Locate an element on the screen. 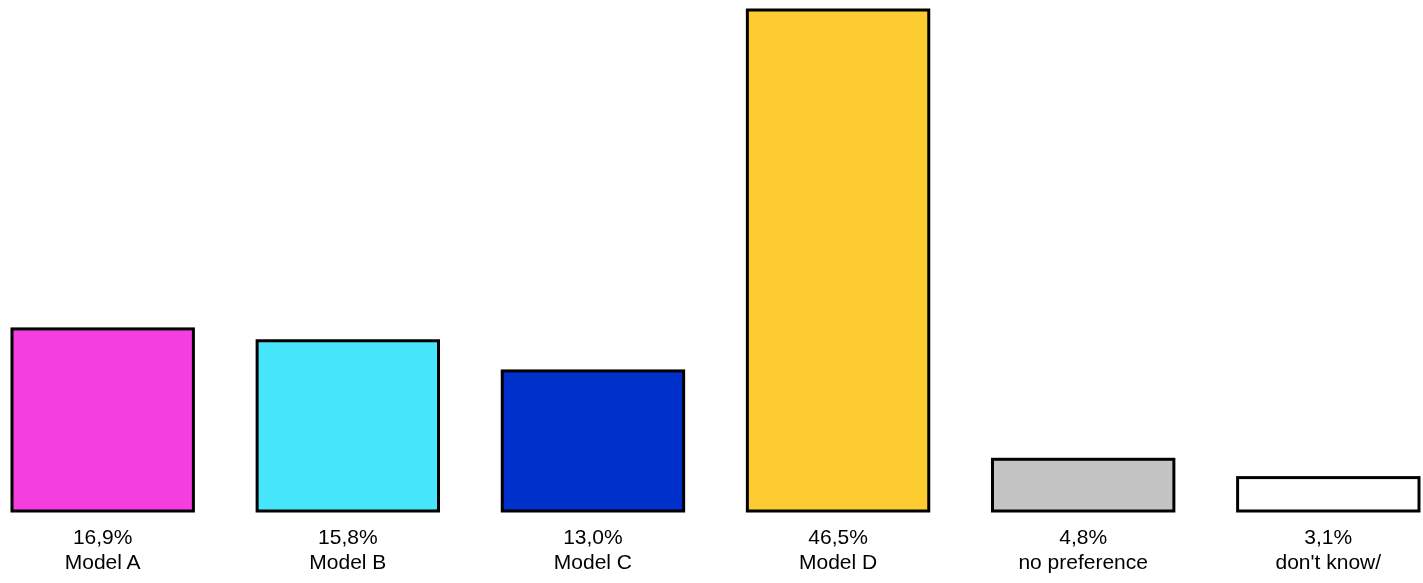  x-tick-label: Model C is located at coordinates (593, 561).